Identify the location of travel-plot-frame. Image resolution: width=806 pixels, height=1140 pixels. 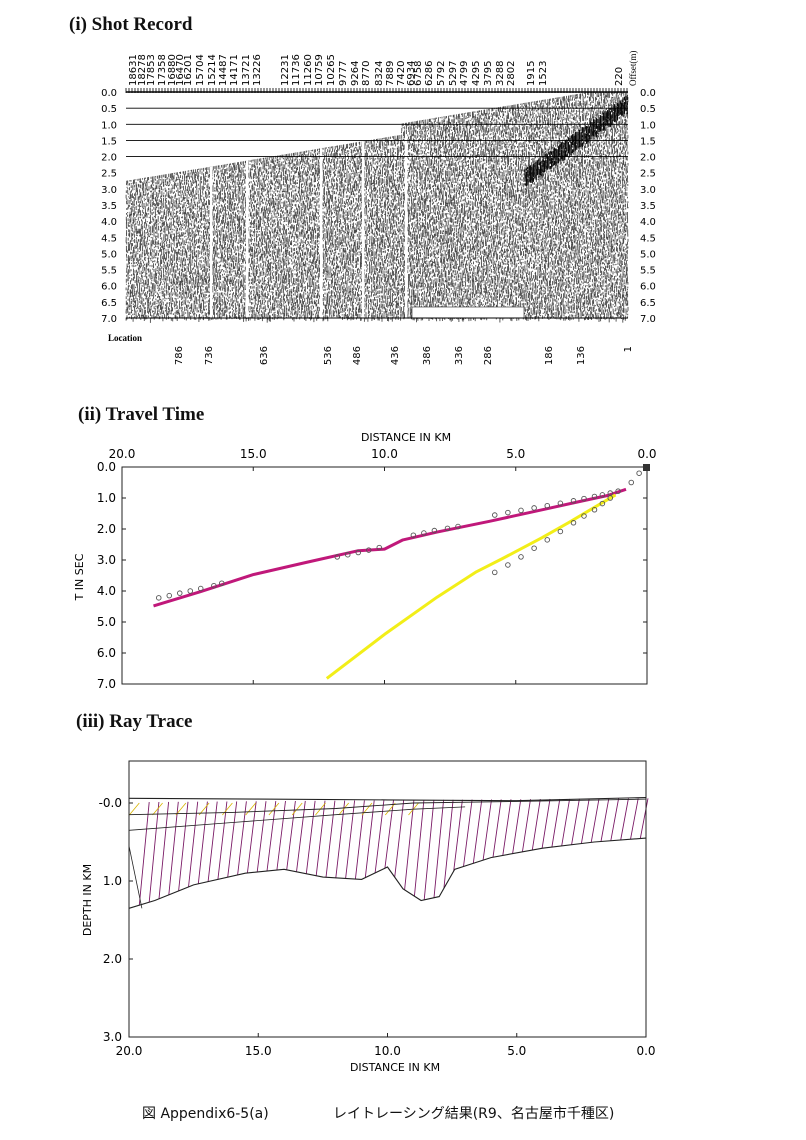
(384, 575).